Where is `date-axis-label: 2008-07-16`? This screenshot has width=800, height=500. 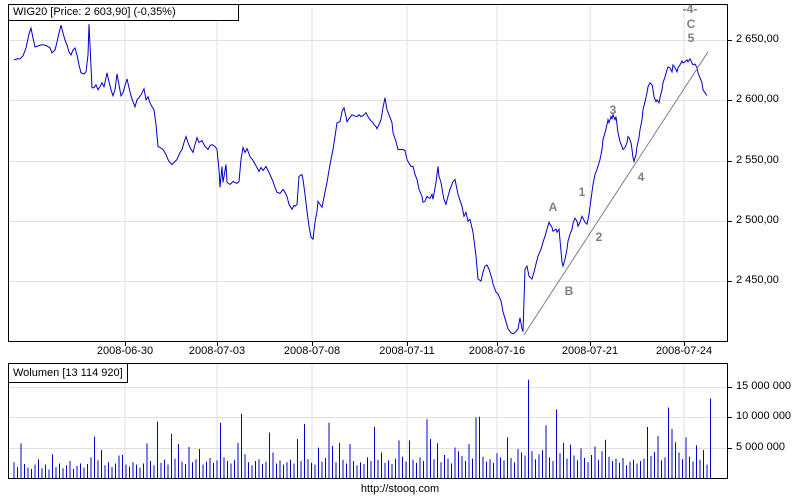
date-axis-label: 2008-07-16 is located at coordinates (497, 351).